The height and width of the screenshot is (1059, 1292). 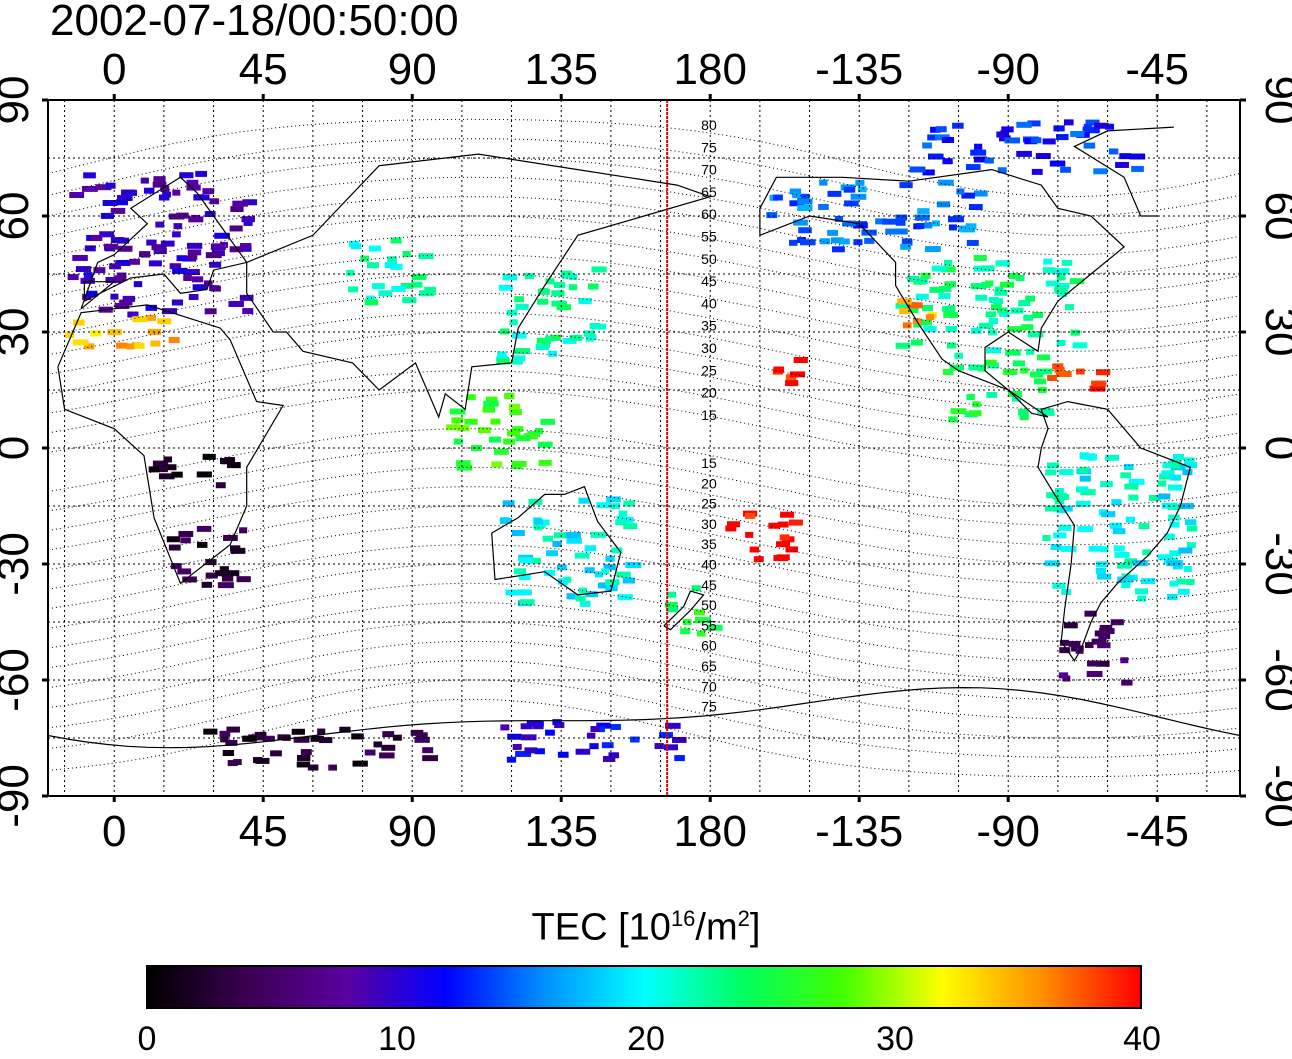 I want to click on top-longitude-label: -135, so click(x=859, y=69).